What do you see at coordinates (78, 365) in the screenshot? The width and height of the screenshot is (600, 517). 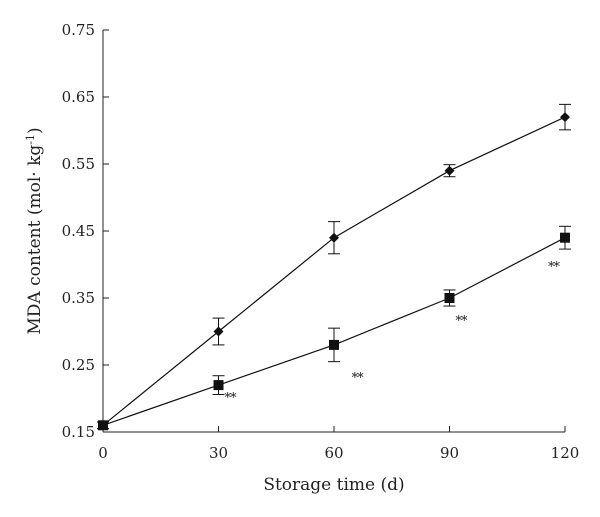 I see `y-tick-label: 0.25` at bounding box center [78, 365].